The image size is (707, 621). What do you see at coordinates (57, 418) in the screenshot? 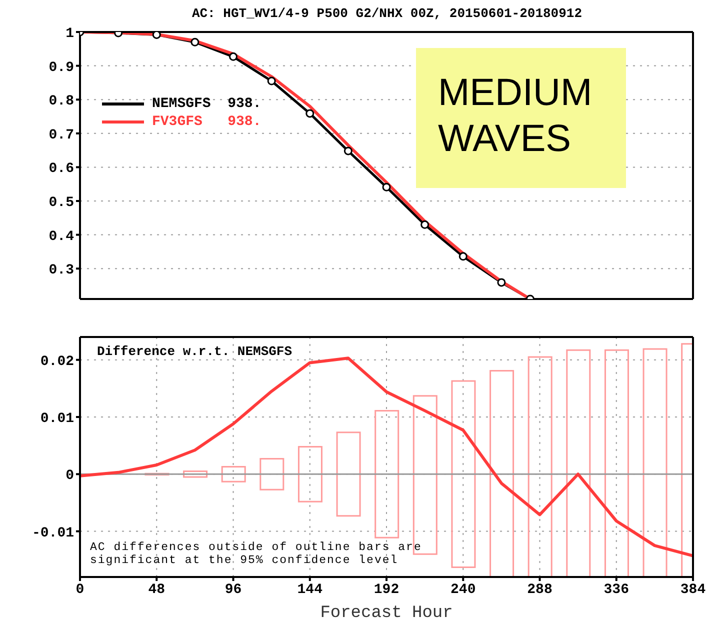
I see `y-tick-label: 0.01` at bounding box center [57, 418].